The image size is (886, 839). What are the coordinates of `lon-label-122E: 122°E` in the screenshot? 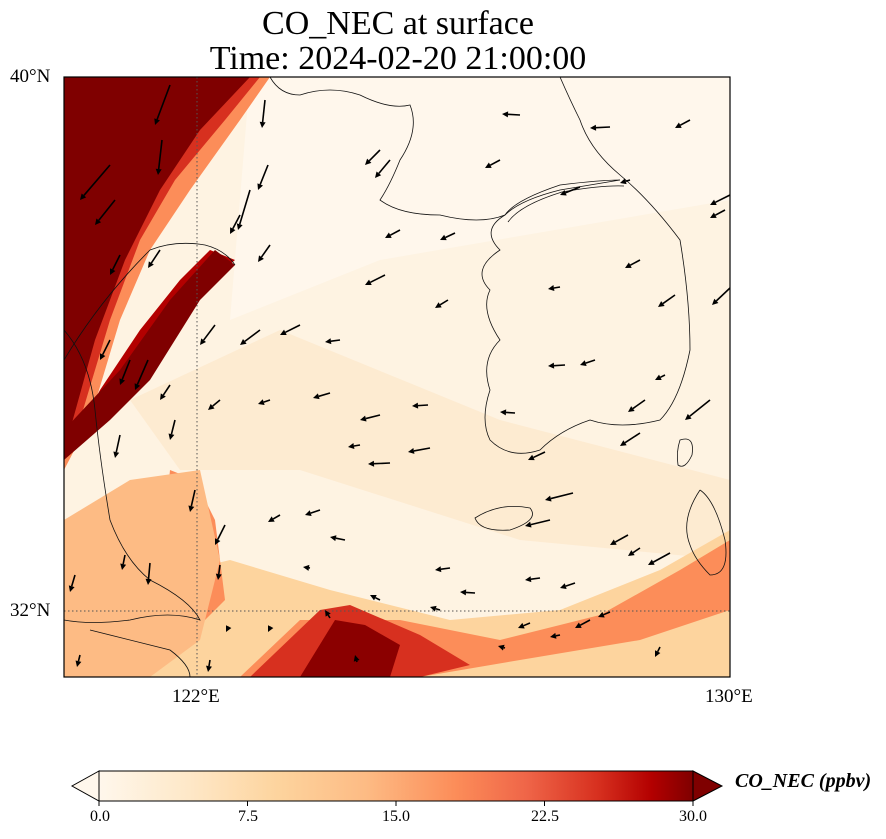 It's located at (196, 696).